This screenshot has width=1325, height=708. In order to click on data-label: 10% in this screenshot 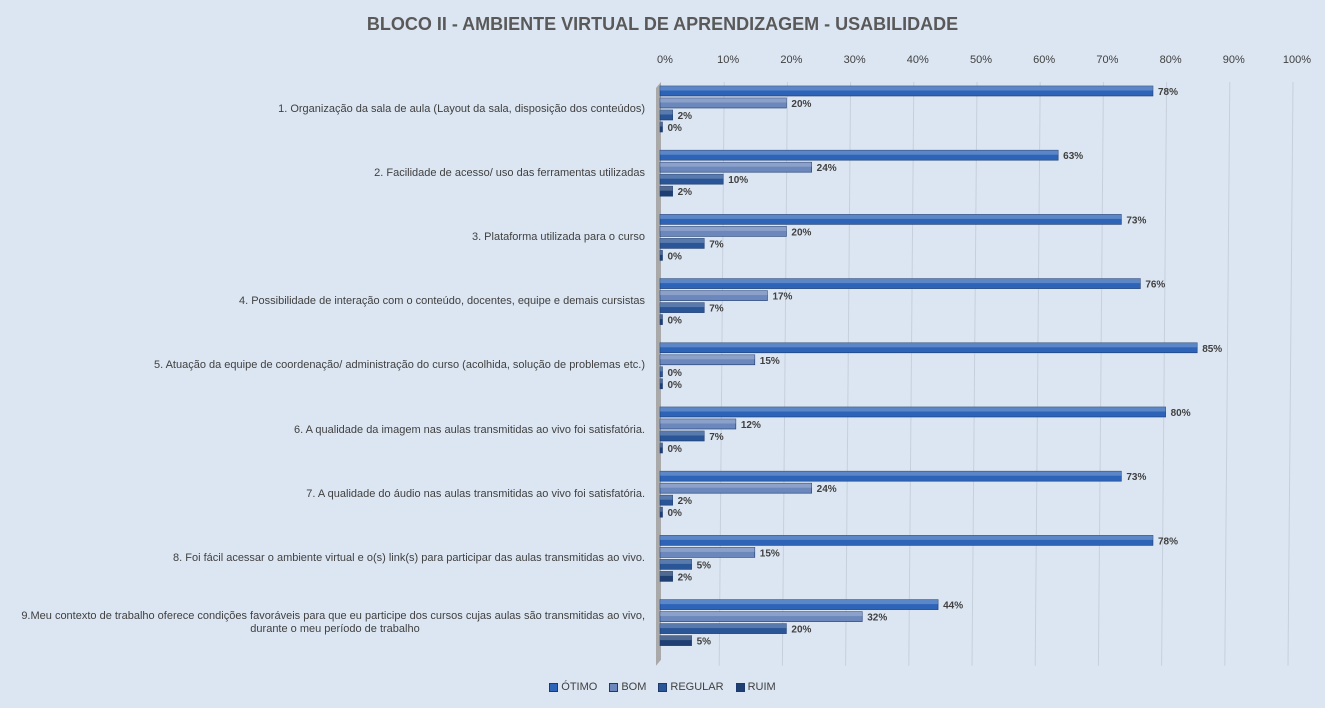, I will do `click(738, 180)`.